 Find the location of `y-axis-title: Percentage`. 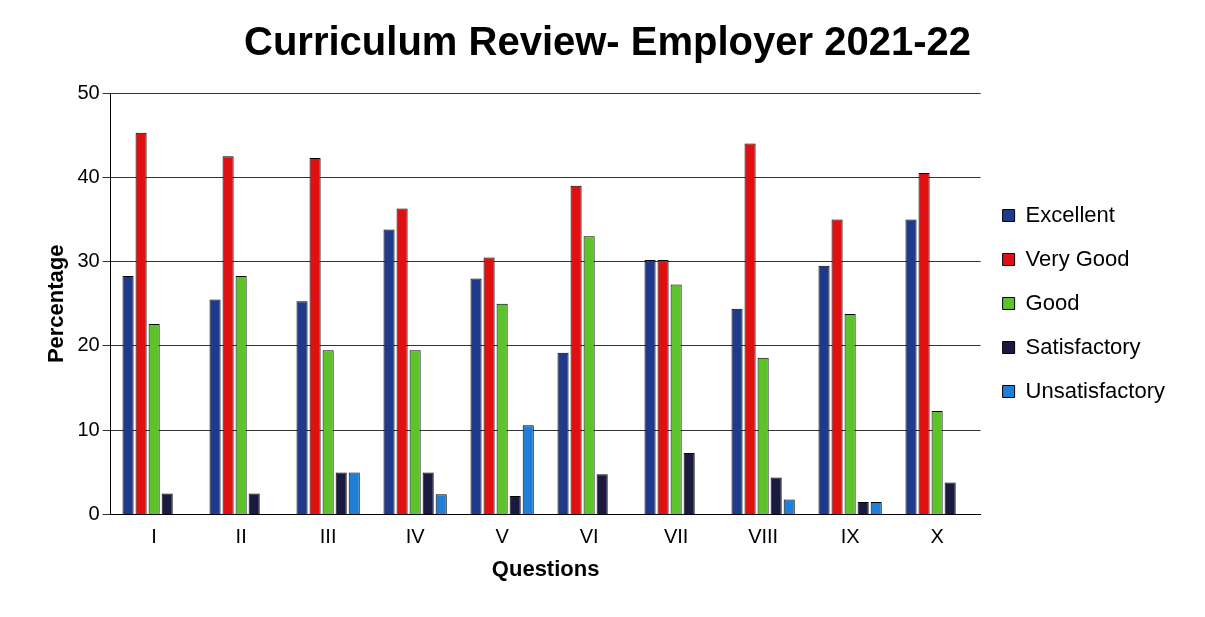

y-axis-title: Percentage is located at coordinates (56, 304).